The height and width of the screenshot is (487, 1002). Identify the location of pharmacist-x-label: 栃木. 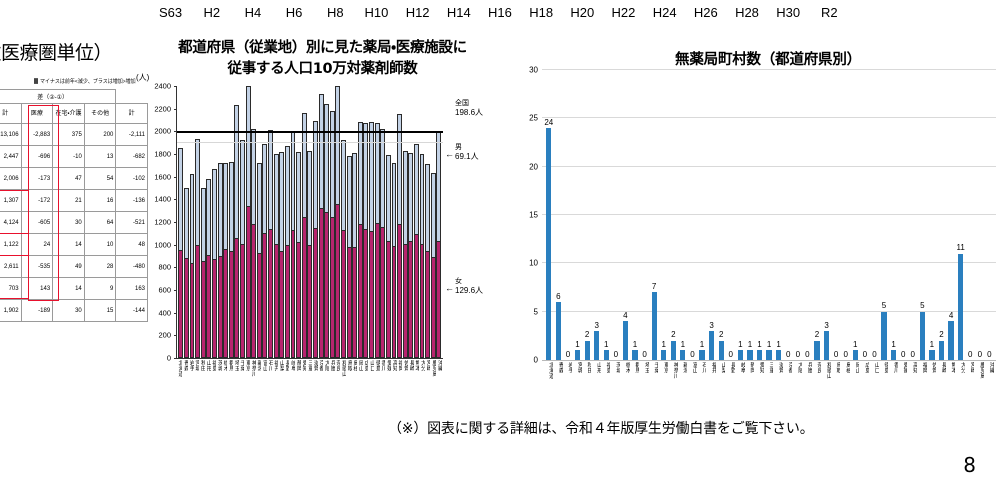
(225, 366).